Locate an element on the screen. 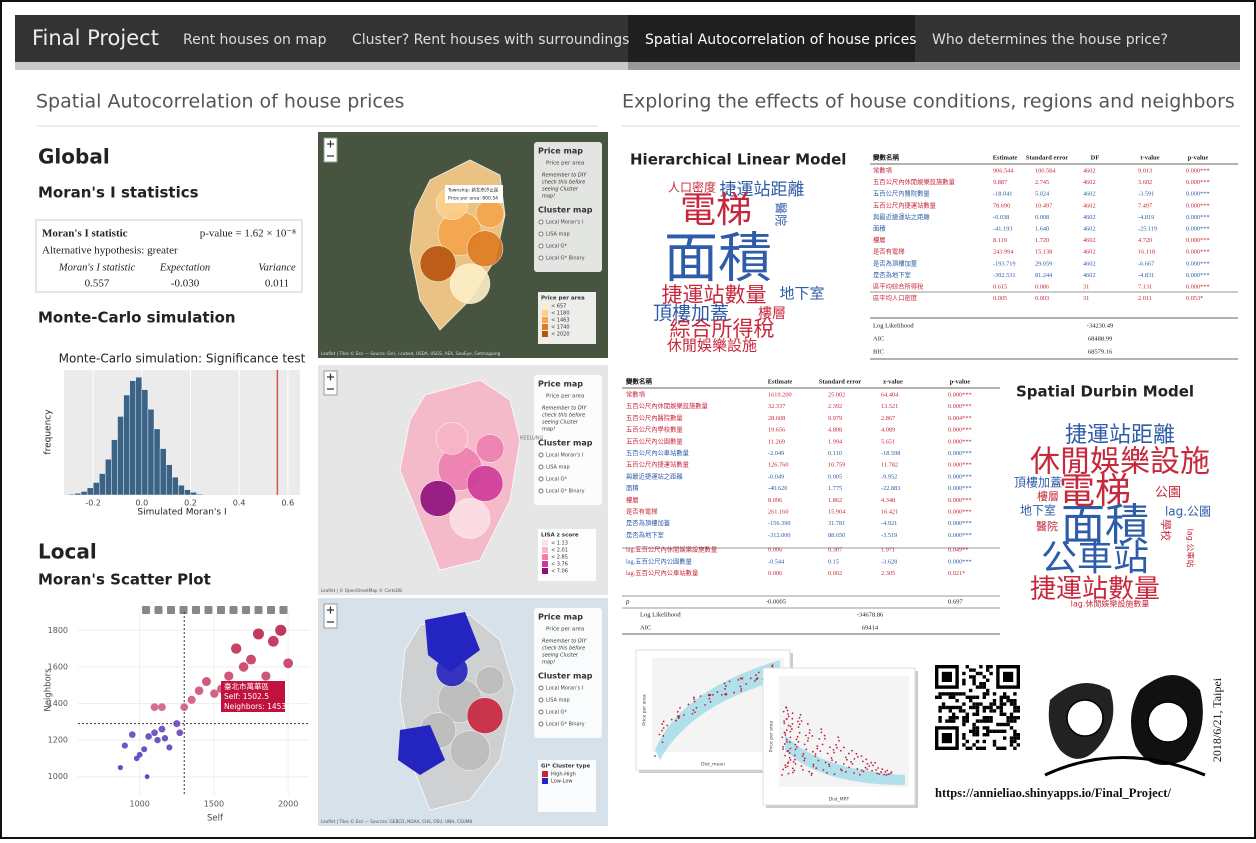 Image resolution: width=1256 pixels, height=843 pixels. label: 五百公尺內休閒娛樂設施數量 is located at coordinates (667, 405).